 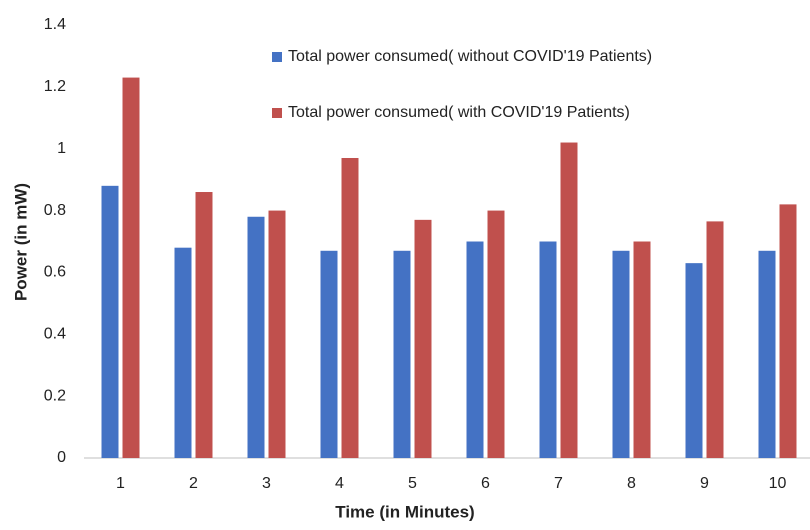 What do you see at coordinates (55, 86) in the screenshot?
I see `y-tick-label: 1.2` at bounding box center [55, 86].